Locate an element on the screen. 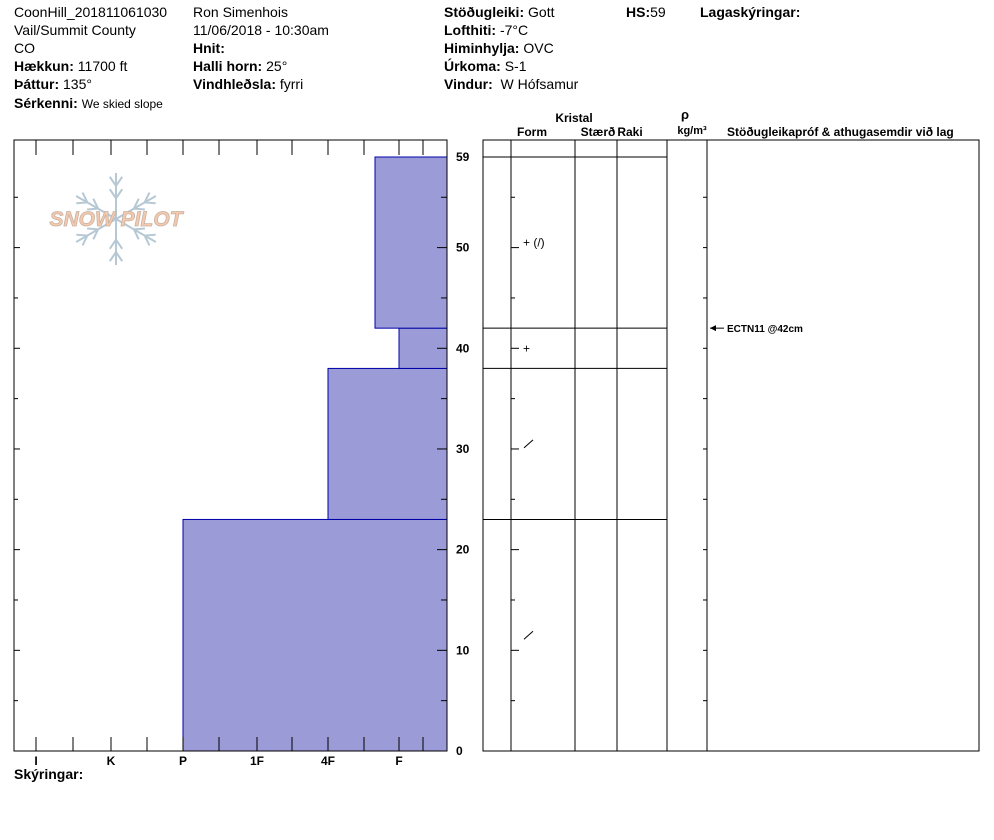 Image resolution: width=994 pixels, height=840 pixels. stability-value: Gott is located at coordinates (541, 12).